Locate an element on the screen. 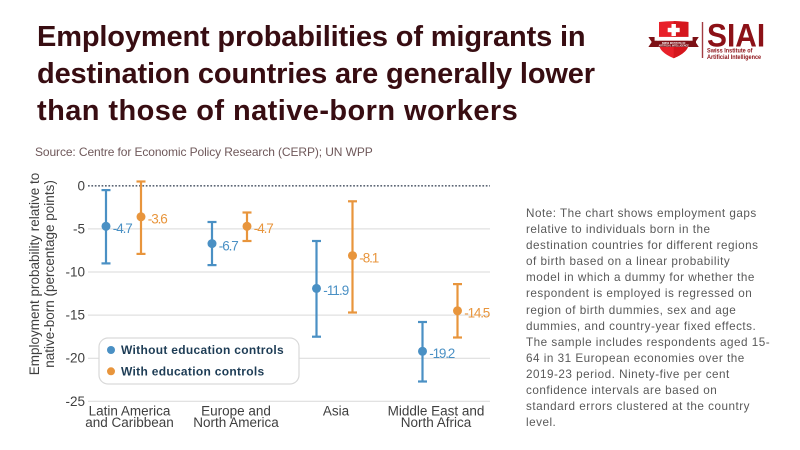 The width and height of the screenshot is (800, 450). svg-text: -15 is located at coordinates (75, 315).